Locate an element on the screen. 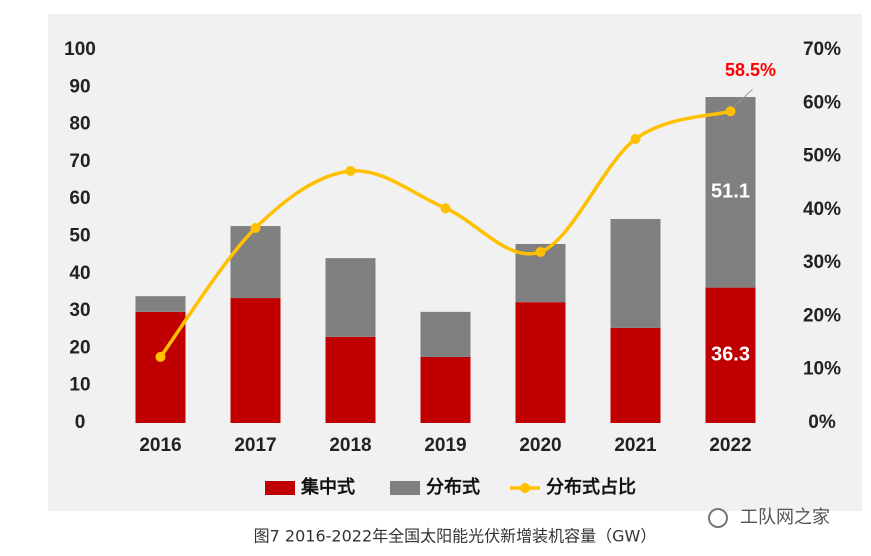  y2-tick-label: 50% is located at coordinates (822, 156).